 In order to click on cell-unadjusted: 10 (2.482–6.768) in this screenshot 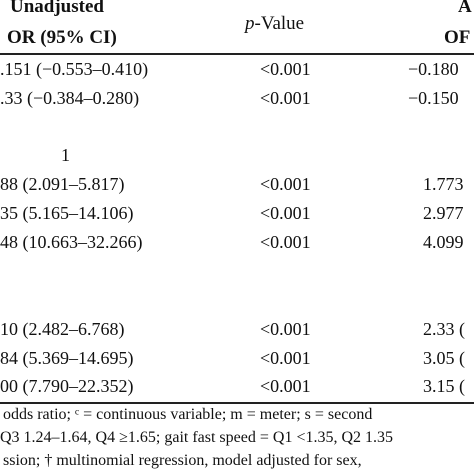, I will do `click(62, 329)`.